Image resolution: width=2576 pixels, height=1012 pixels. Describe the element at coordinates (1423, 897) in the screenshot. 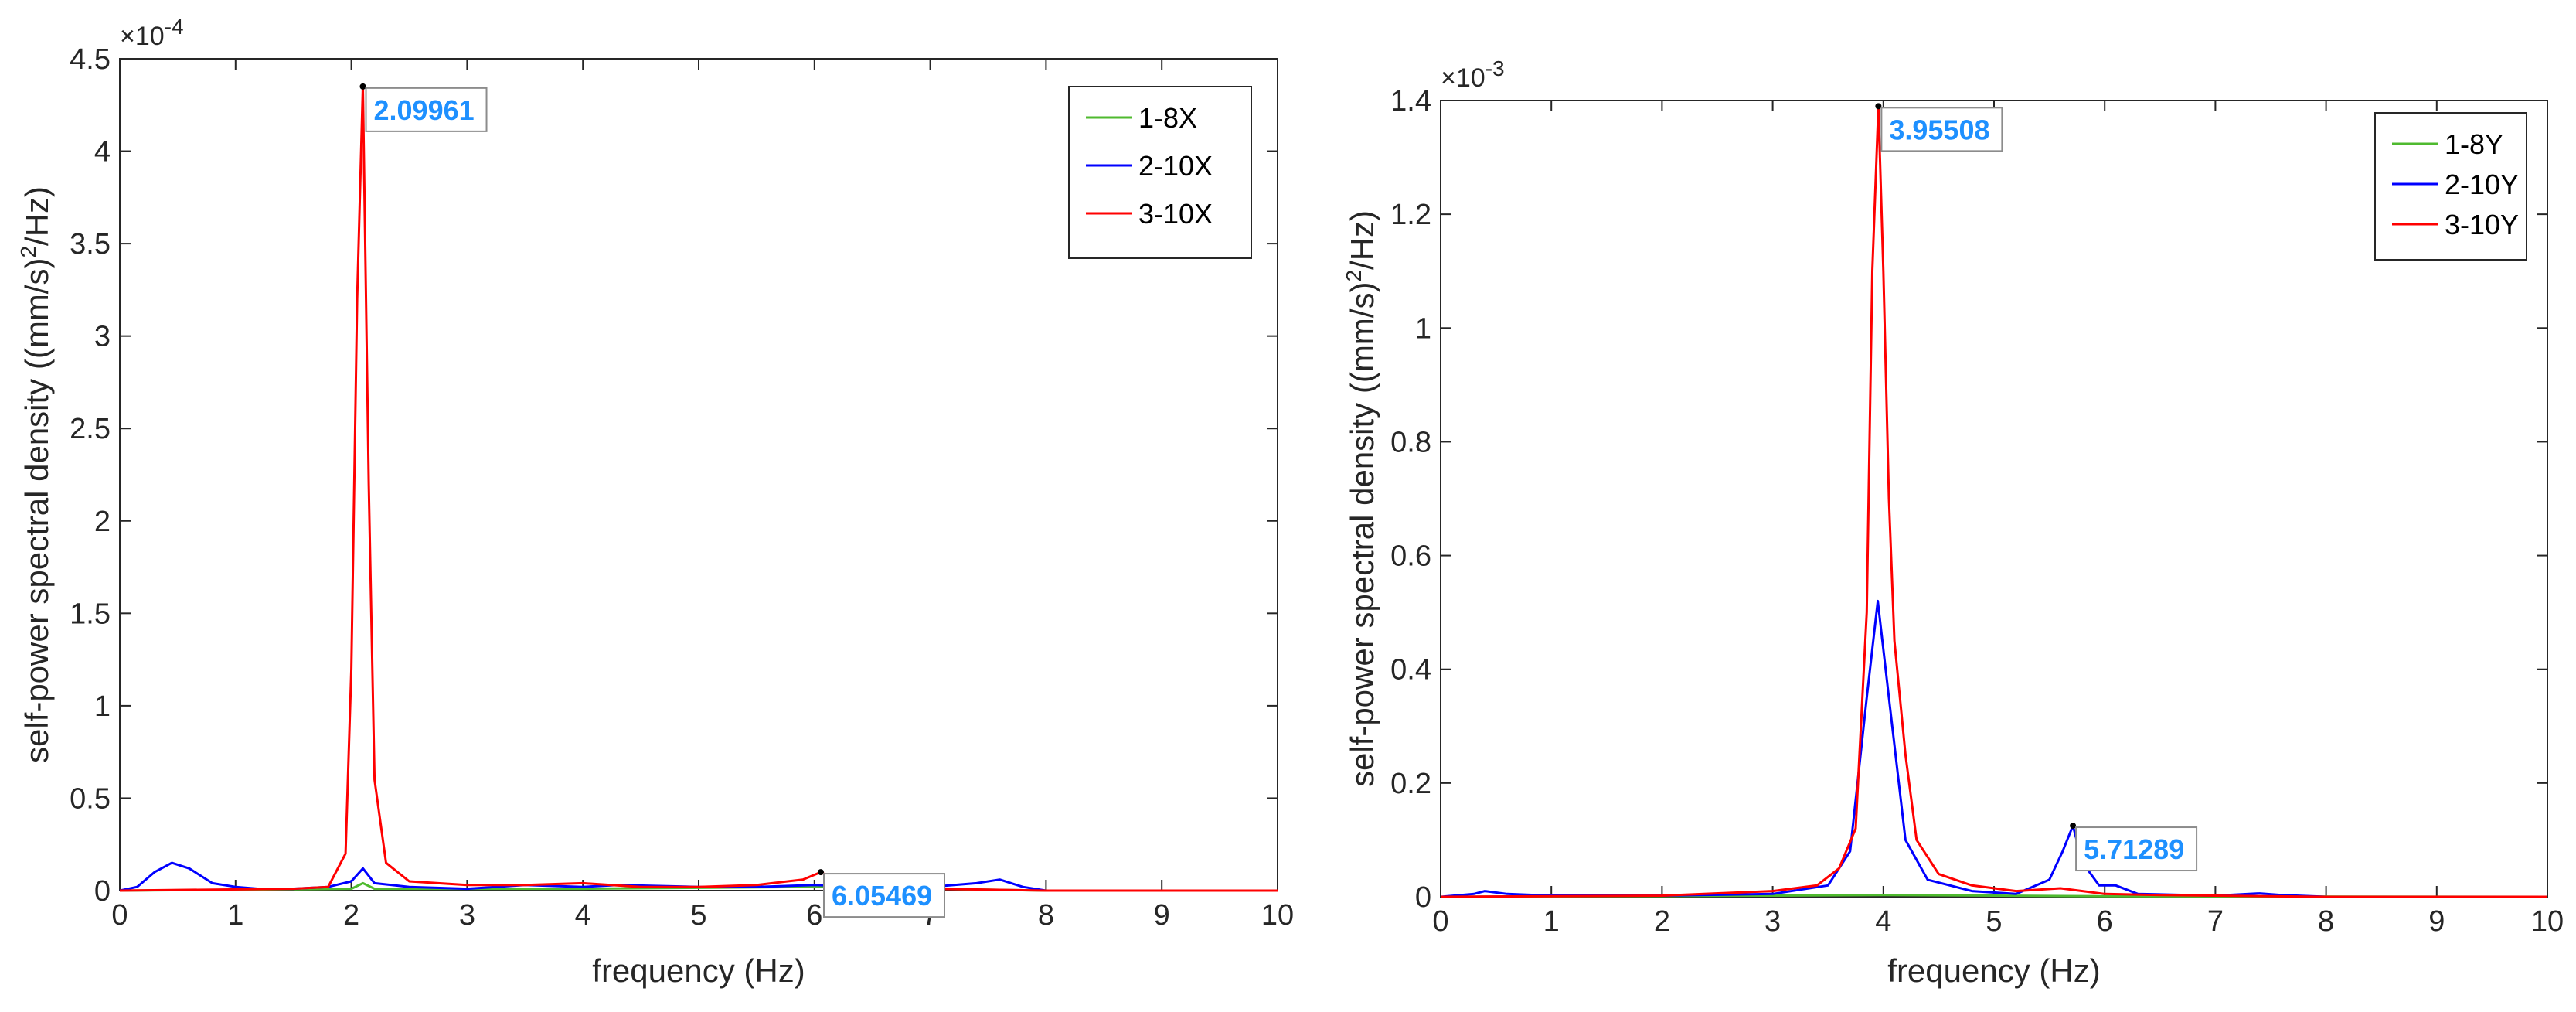

I see `right-ytick-label: 0` at that location.